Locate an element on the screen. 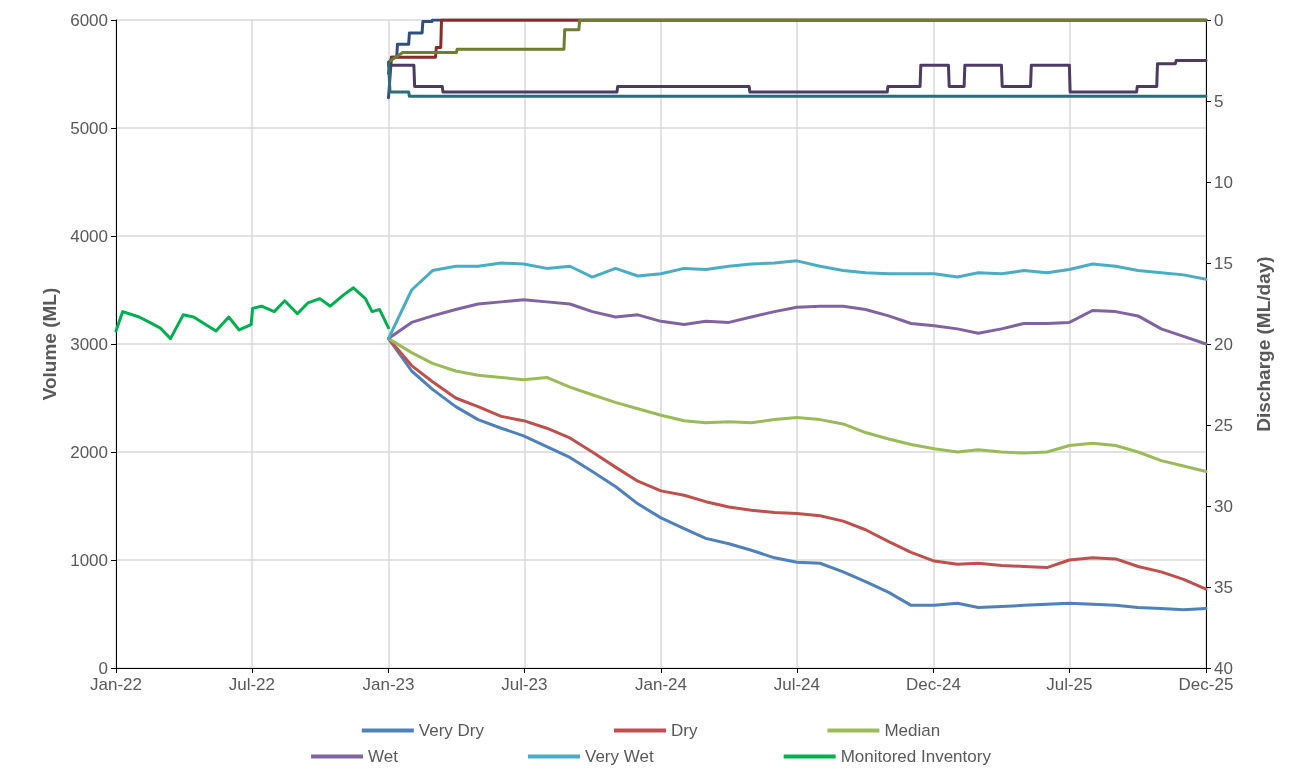  legend-label: Monitored Inventory is located at coordinates (916, 756).